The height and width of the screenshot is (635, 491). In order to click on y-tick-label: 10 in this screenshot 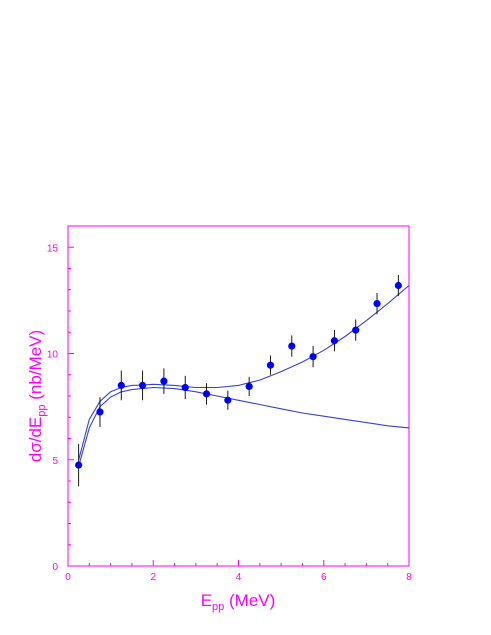, I will do `click(53, 355)`.